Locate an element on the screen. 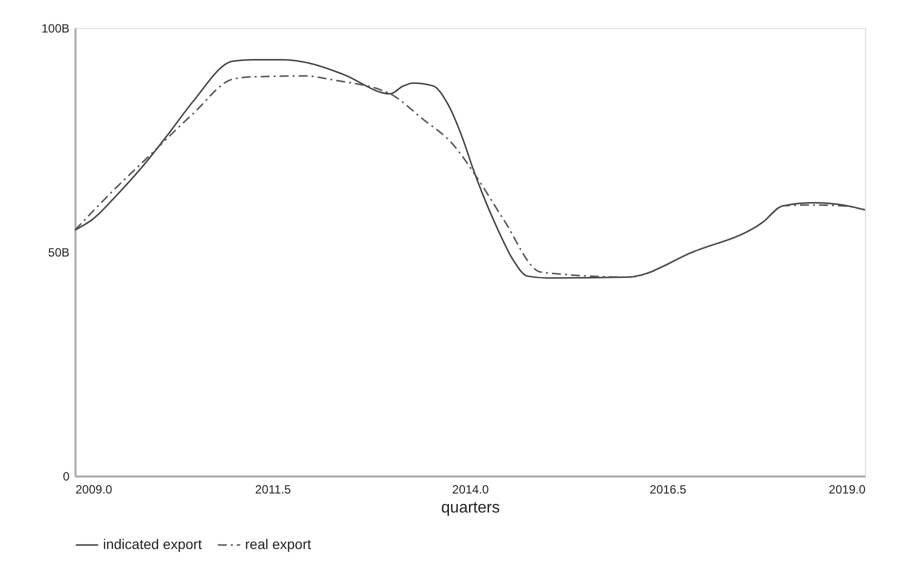 The width and height of the screenshot is (914, 577). x-tick-label: 2014.0 is located at coordinates (471, 489).